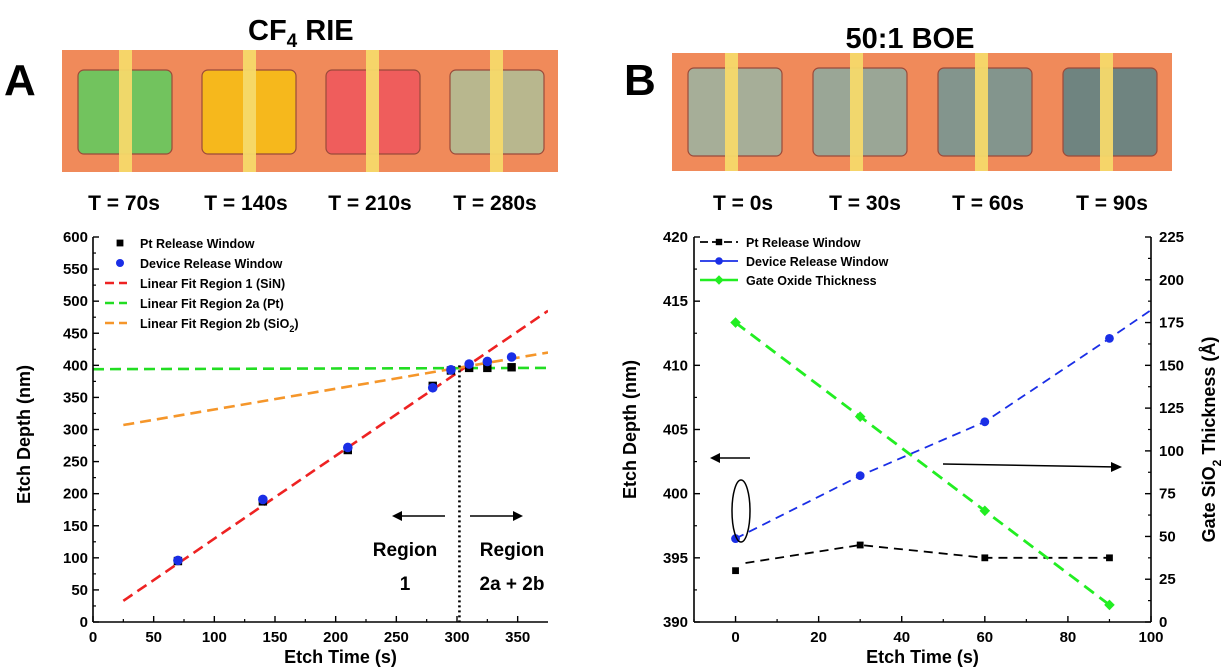 The height and width of the screenshot is (667, 1232). I want to click on x-tick-label-4: 200, so click(335, 637).